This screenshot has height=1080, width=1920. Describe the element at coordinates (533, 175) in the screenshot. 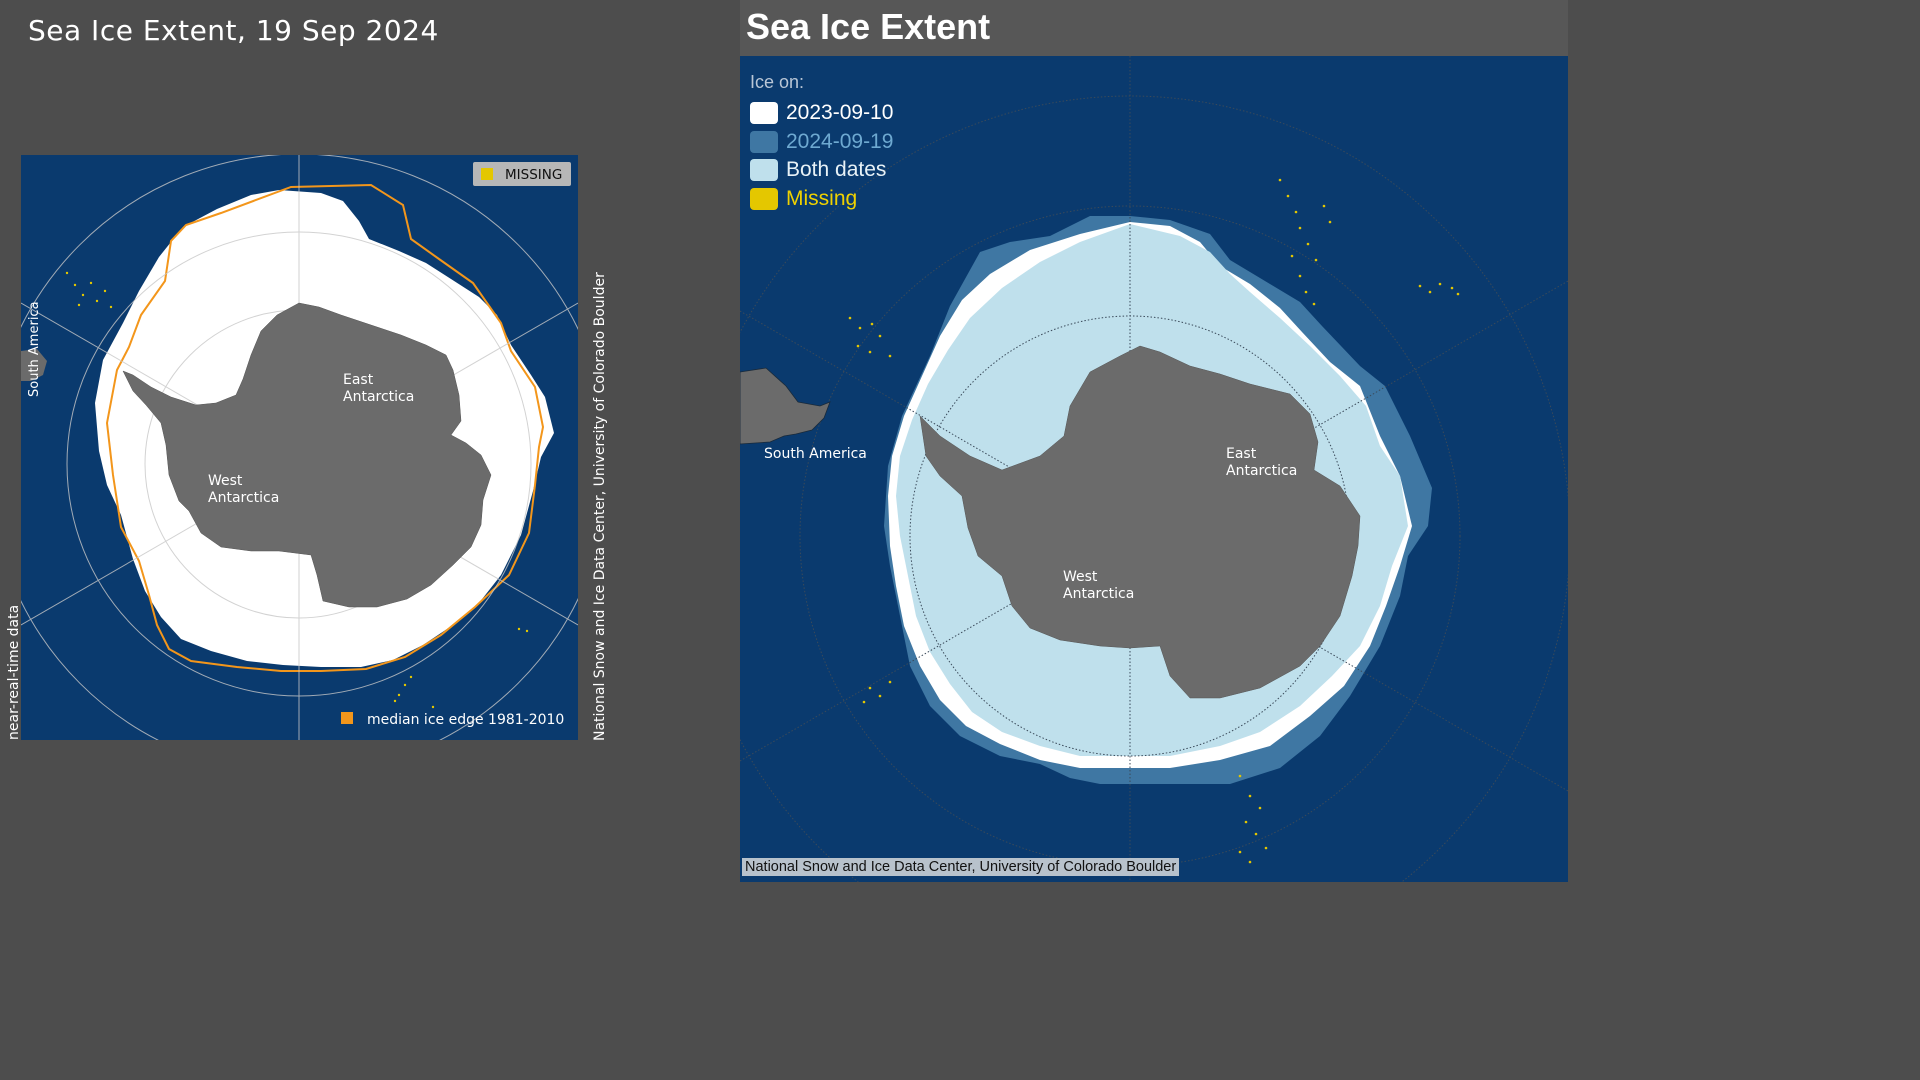

I see `missing-label: MISSING` at that location.